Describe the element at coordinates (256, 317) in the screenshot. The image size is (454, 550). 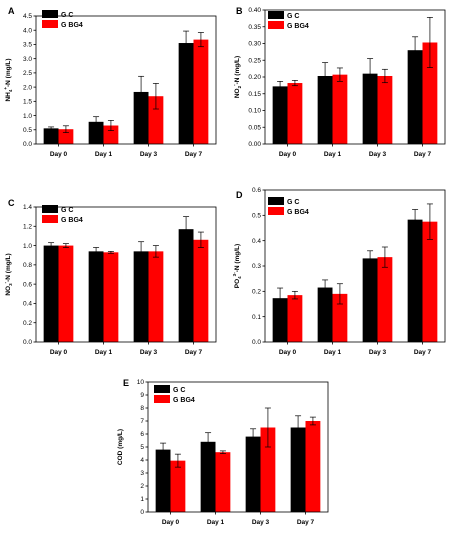
I see `y-tick-label: 0.1` at that location.